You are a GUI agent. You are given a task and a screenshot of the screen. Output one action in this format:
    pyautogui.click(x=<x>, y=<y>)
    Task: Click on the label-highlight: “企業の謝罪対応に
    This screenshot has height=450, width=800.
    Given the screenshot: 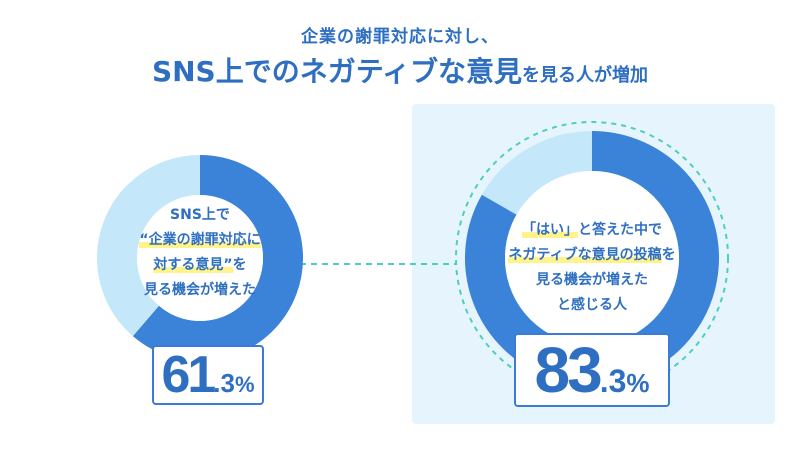 What is the action you would take?
    pyautogui.click(x=200, y=240)
    